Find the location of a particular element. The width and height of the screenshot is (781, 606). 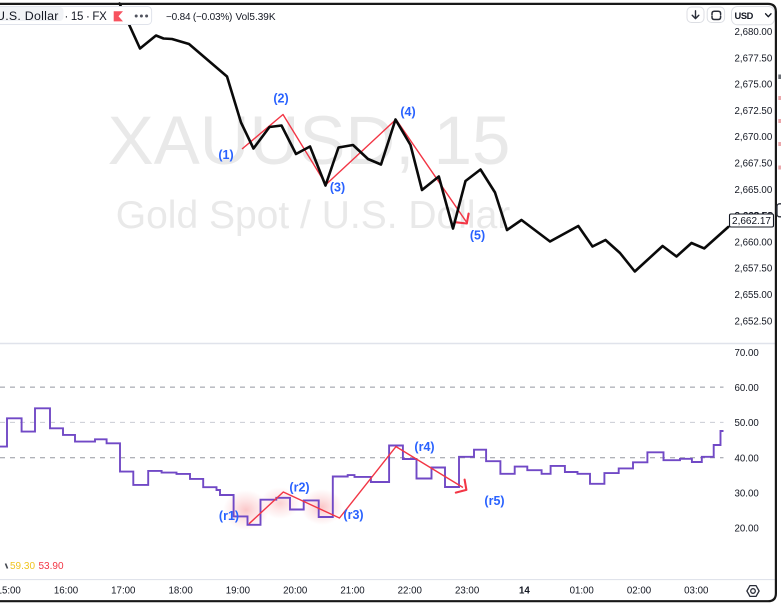

svg-text: 20.00 is located at coordinates (747, 529).